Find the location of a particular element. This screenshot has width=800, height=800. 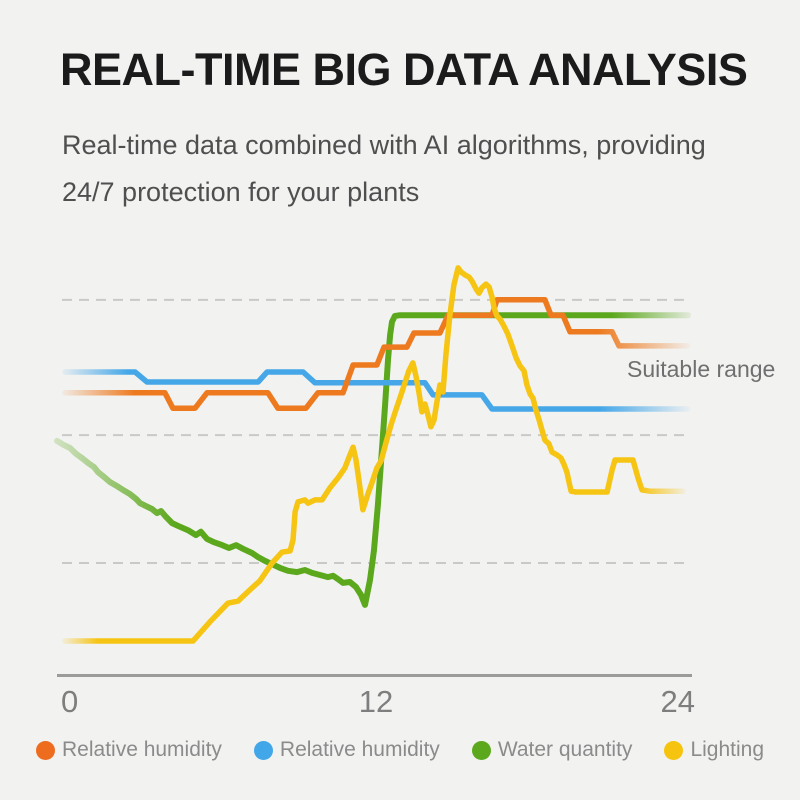

legend-label: Water quantity is located at coordinates (565, 749).